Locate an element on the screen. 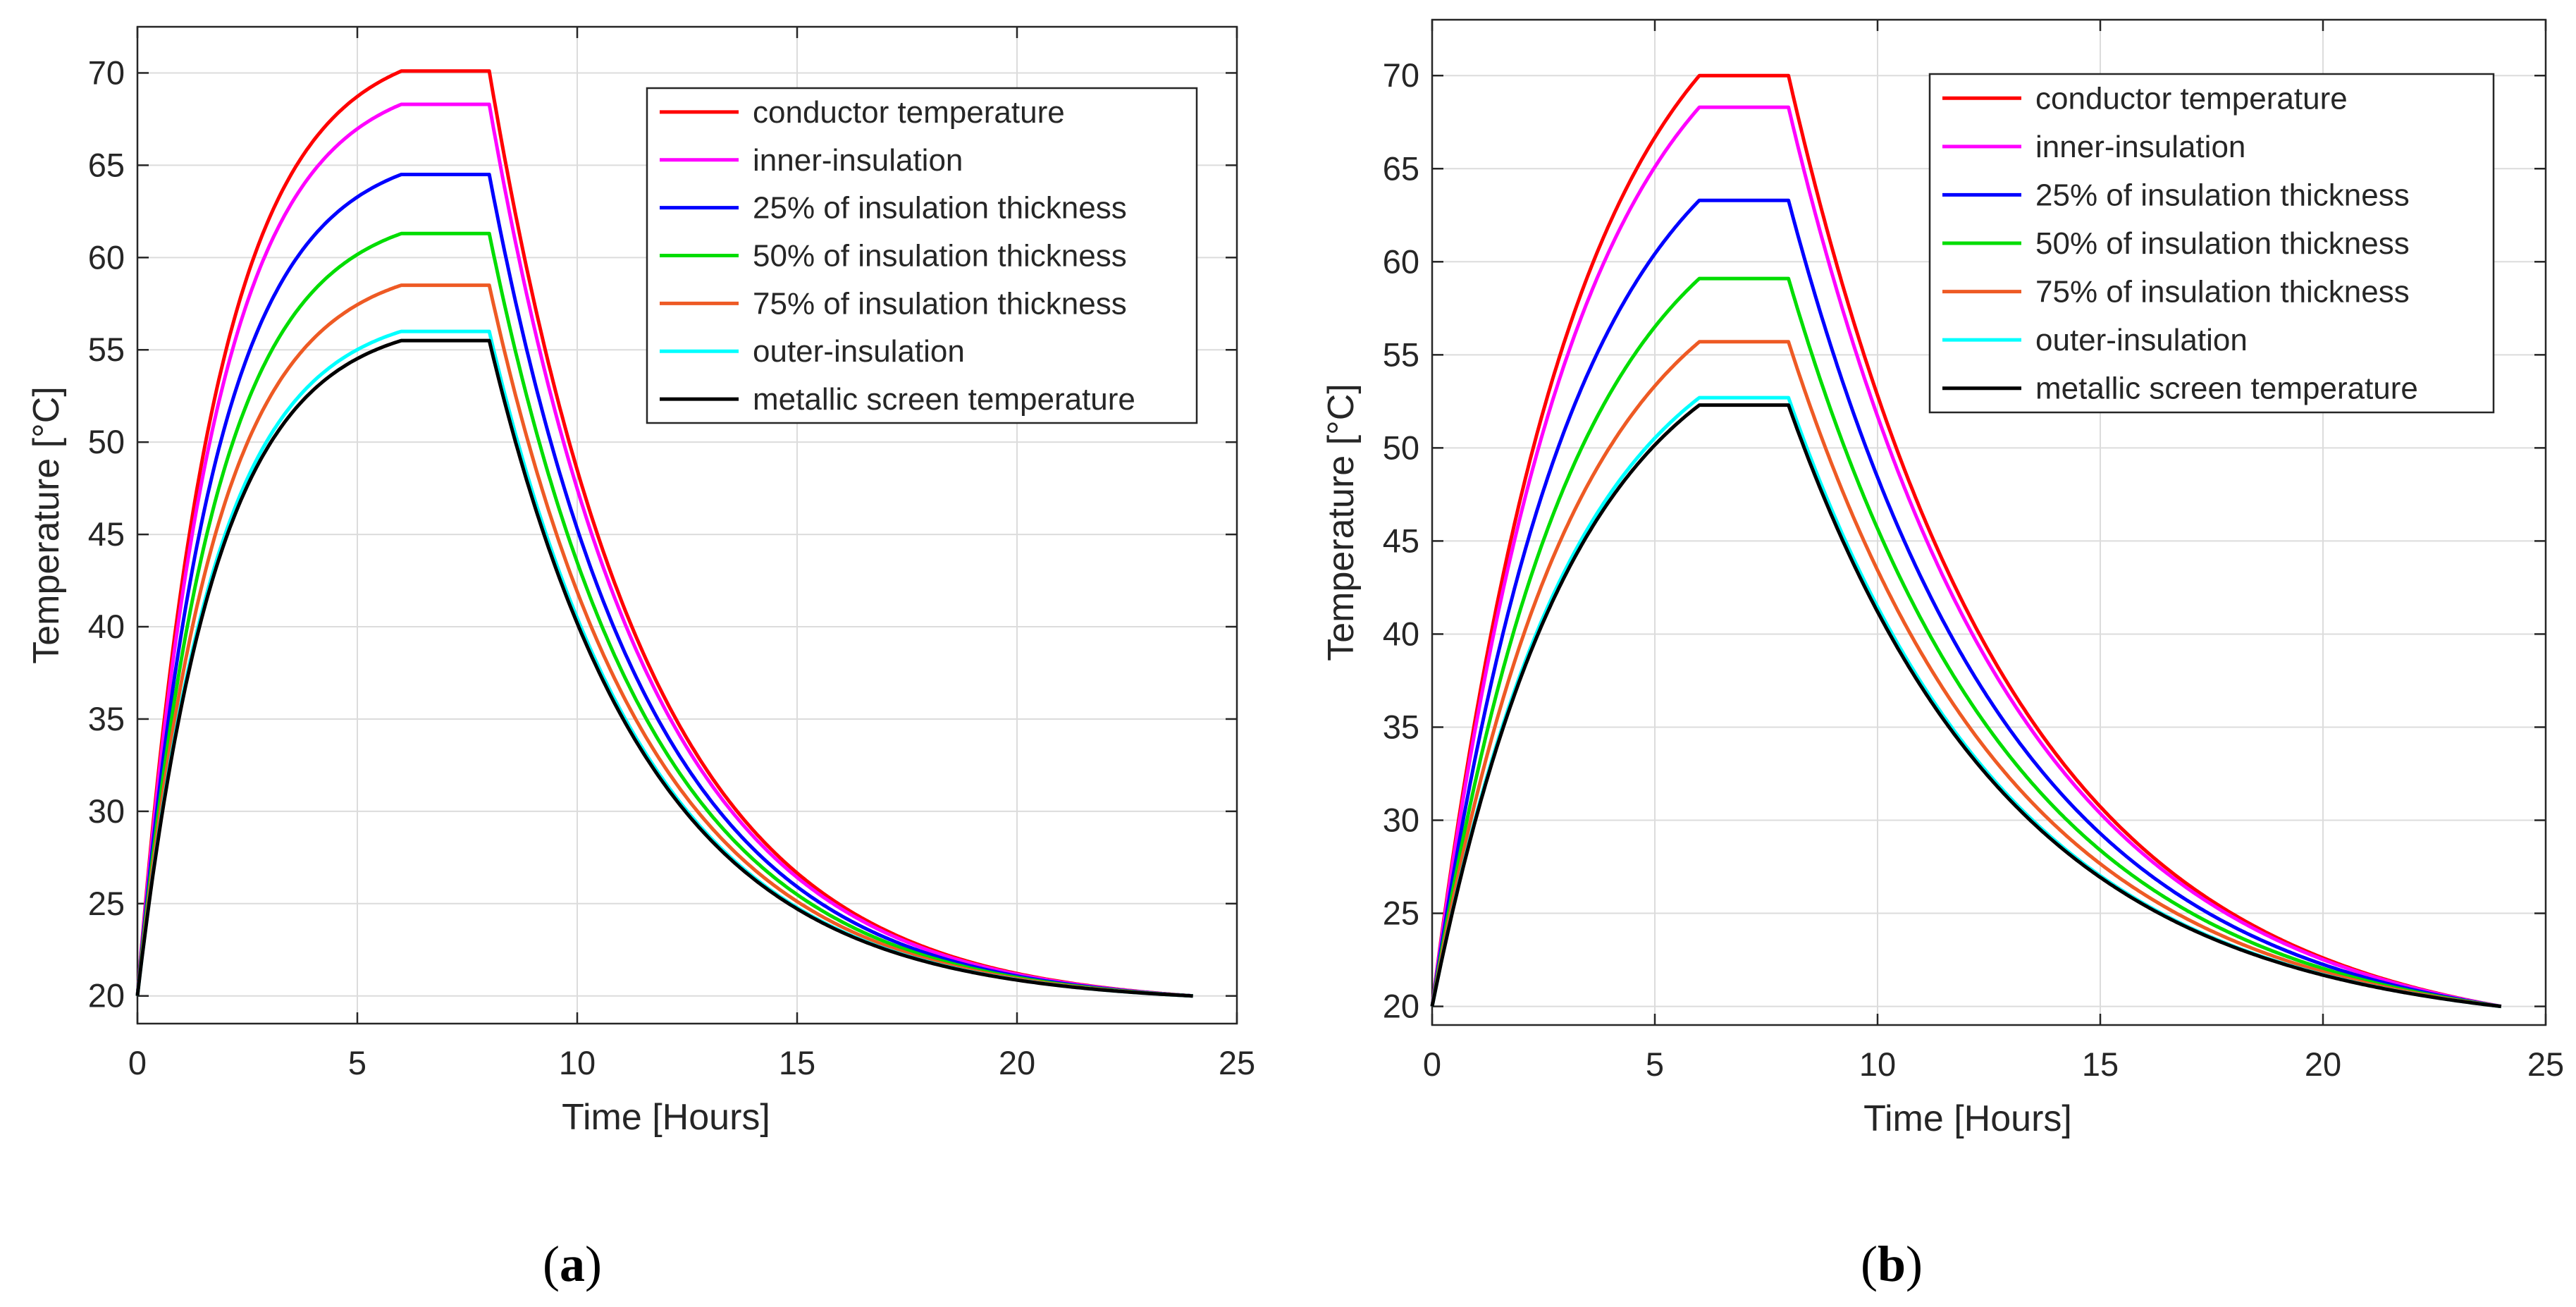 The height and width of the screenshot is (1307, 2576). legend-box is located at coordinates (2211, 244).